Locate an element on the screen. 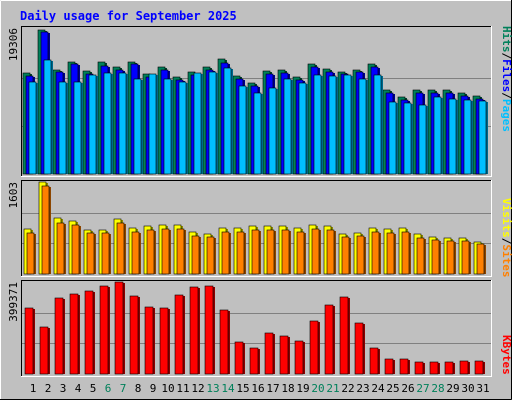 The image size is (512, 400). day-label: 13 is located at coordinates (212, 388).